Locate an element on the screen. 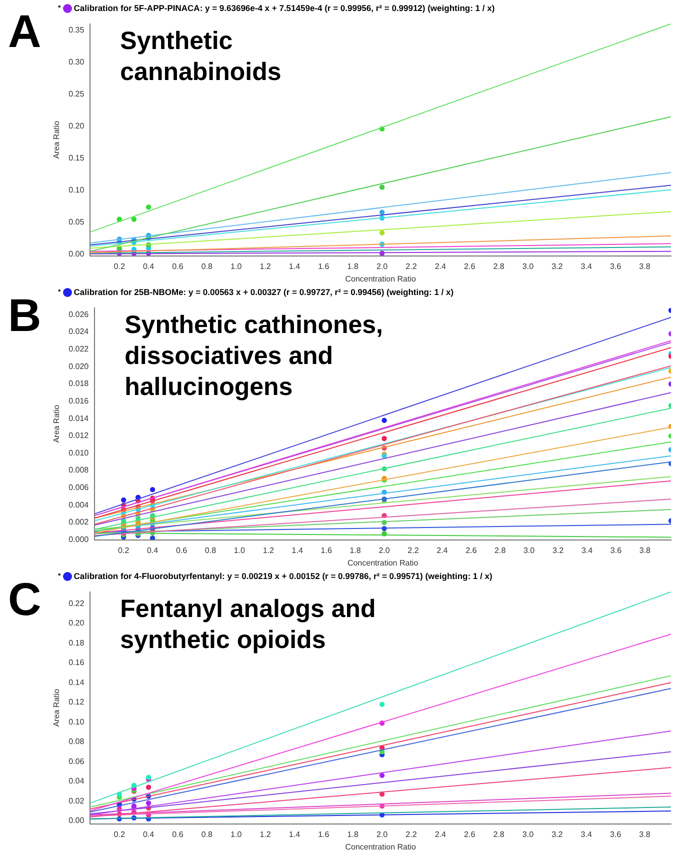 The image size is (675, 854). y-tick-label: 0.10 is located at coordinates (76, 190).